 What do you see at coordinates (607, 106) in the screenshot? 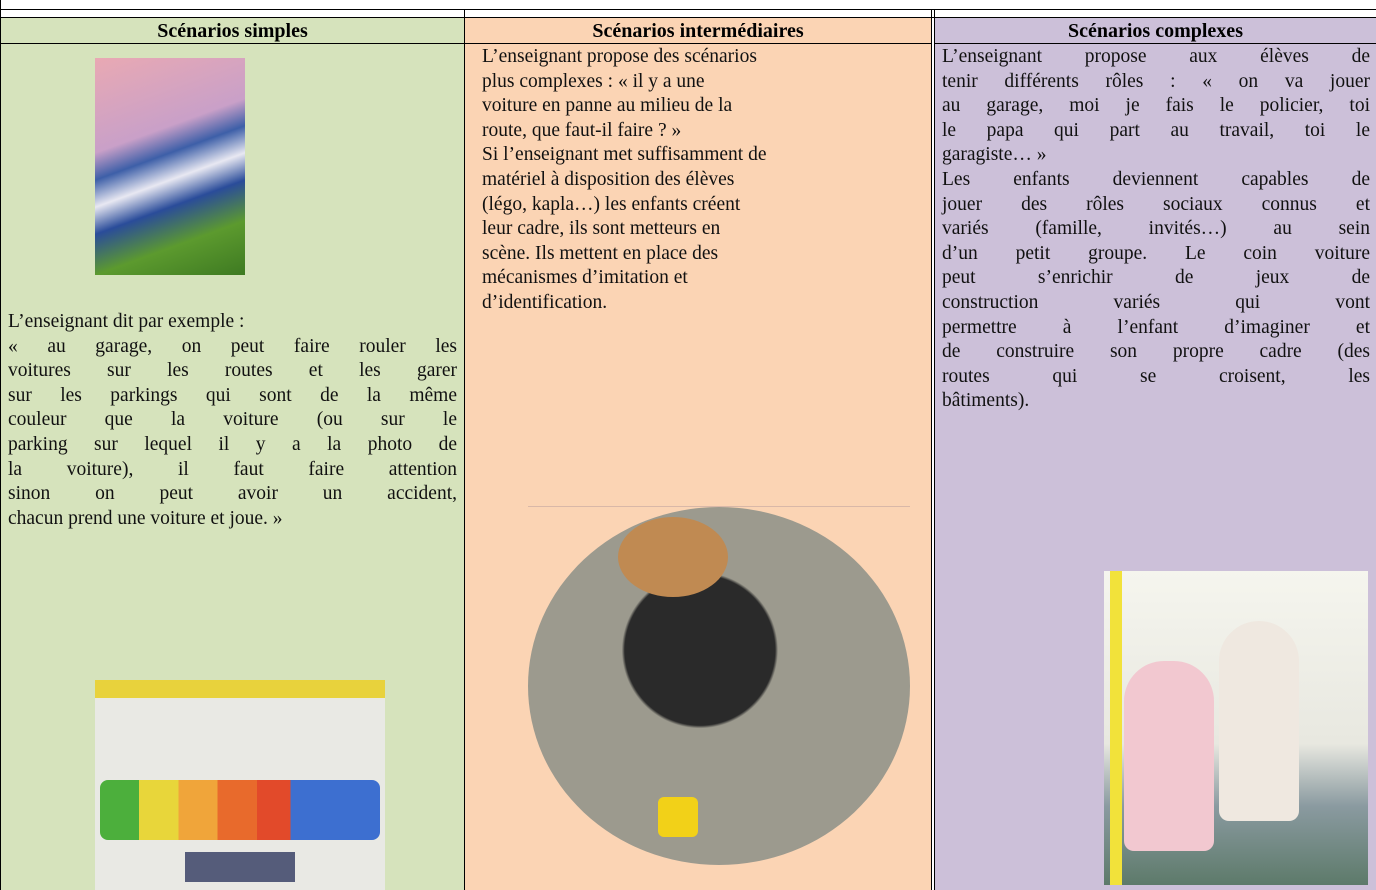
I see `text-line: voiture en panne au milieu de la` at bounding box center [607, 106].